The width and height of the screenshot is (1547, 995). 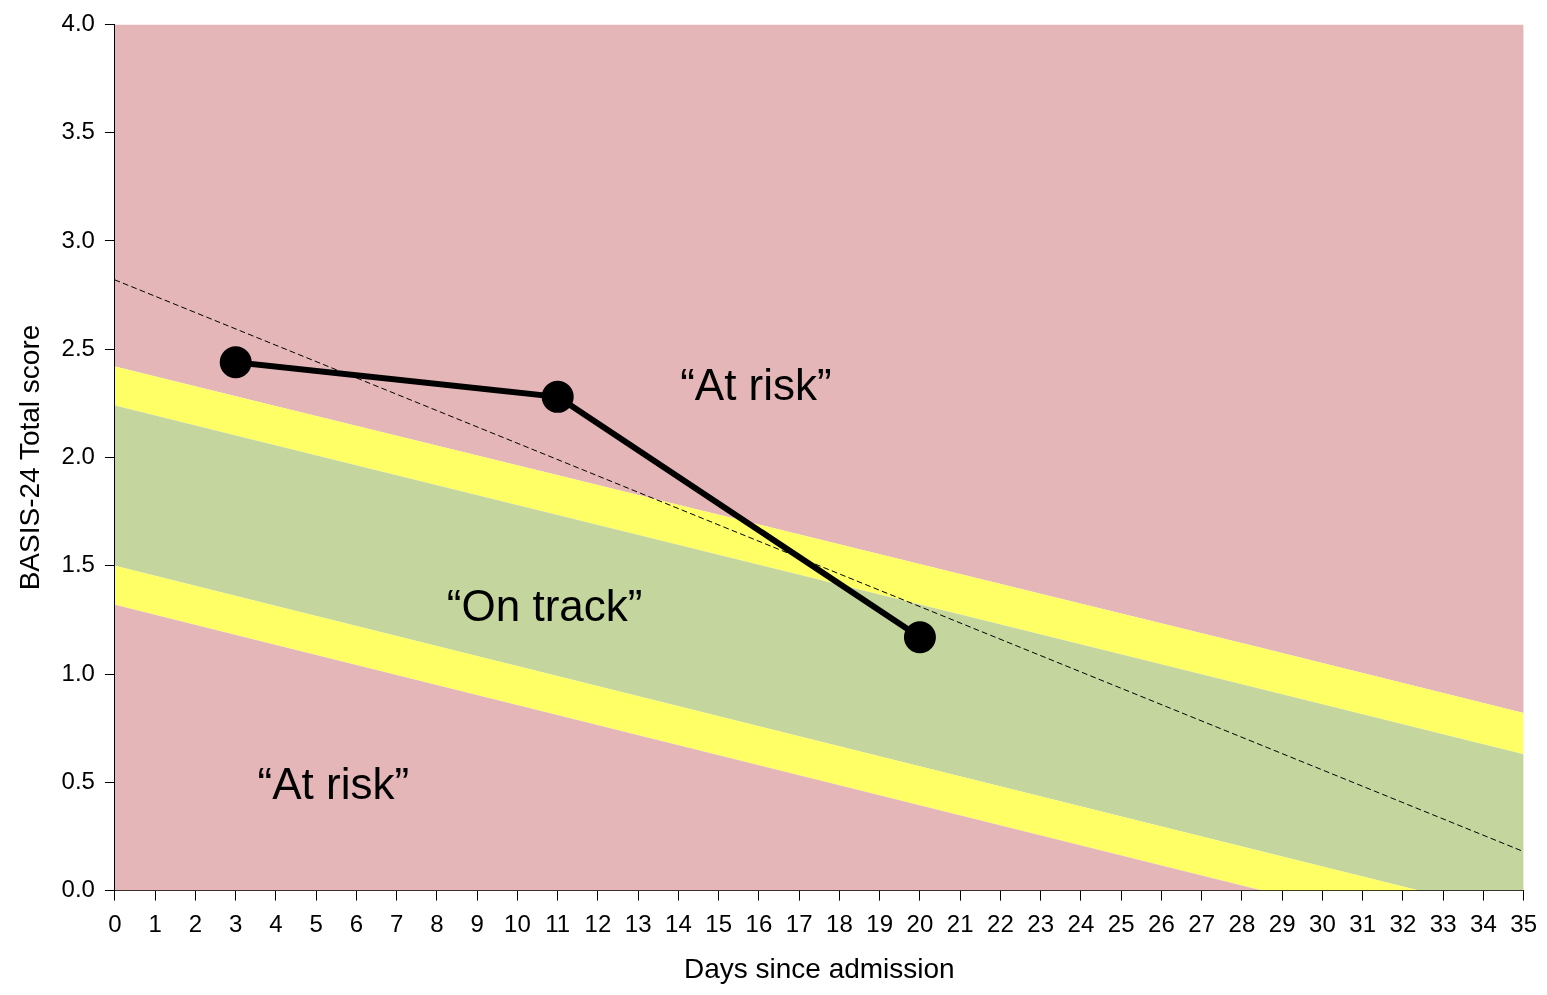 What do you see at coordinates (558, 923) in the screenshot?
I see `x-tick-label: 11` at bounding box center [558, 923].